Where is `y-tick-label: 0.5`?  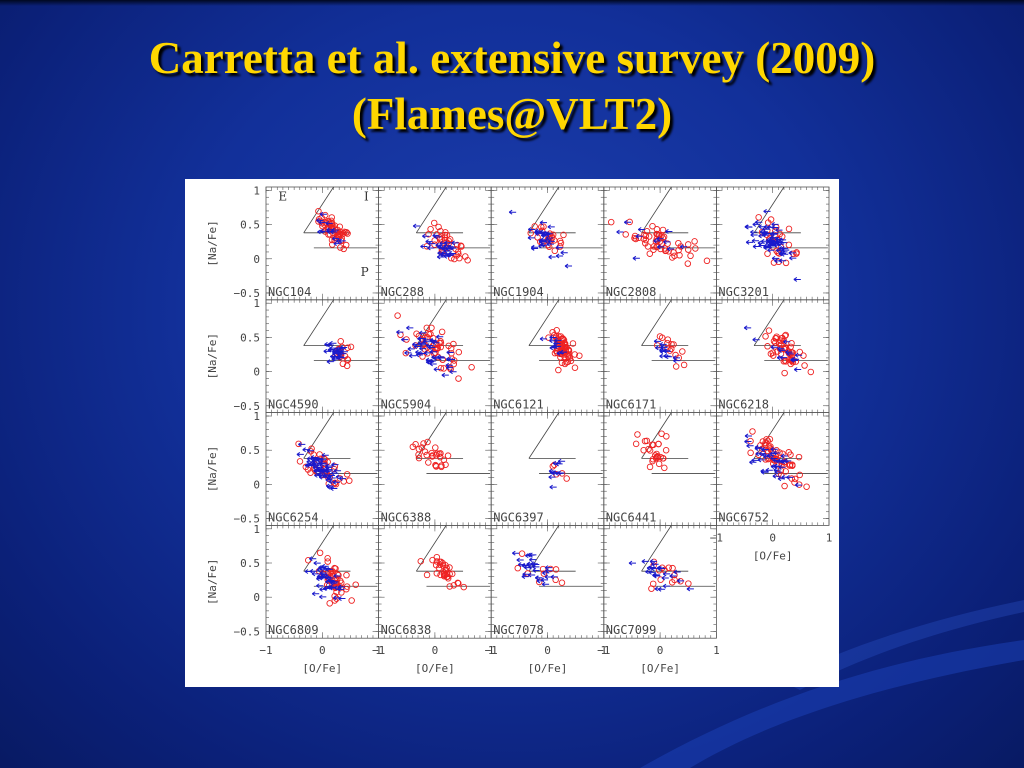 y-tick-label: 0.5 is located at coordinates (250, 450).